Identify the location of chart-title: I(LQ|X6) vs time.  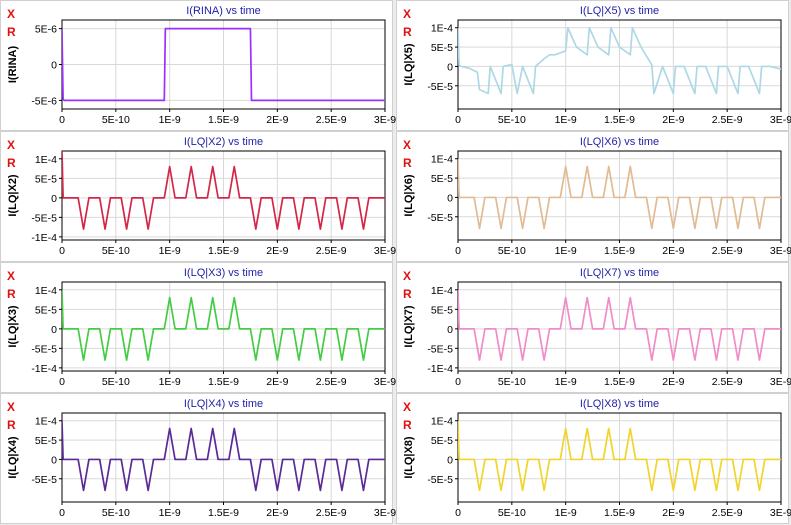
(619, 142).